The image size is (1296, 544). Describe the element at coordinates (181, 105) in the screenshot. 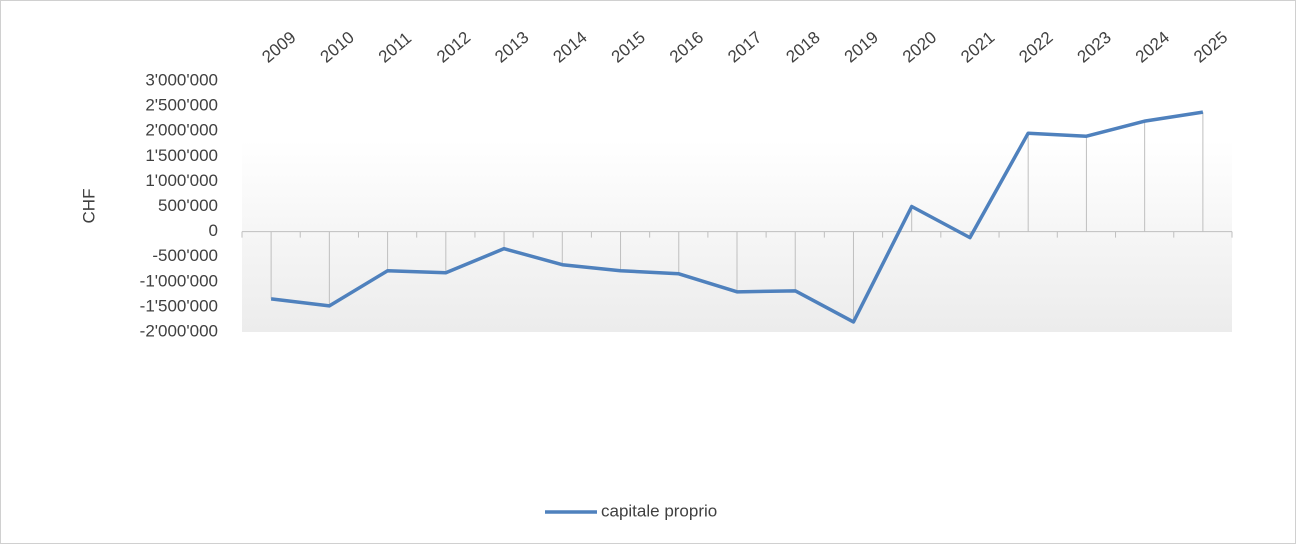

I see `y-tick-label: 2'500'000` at that location.